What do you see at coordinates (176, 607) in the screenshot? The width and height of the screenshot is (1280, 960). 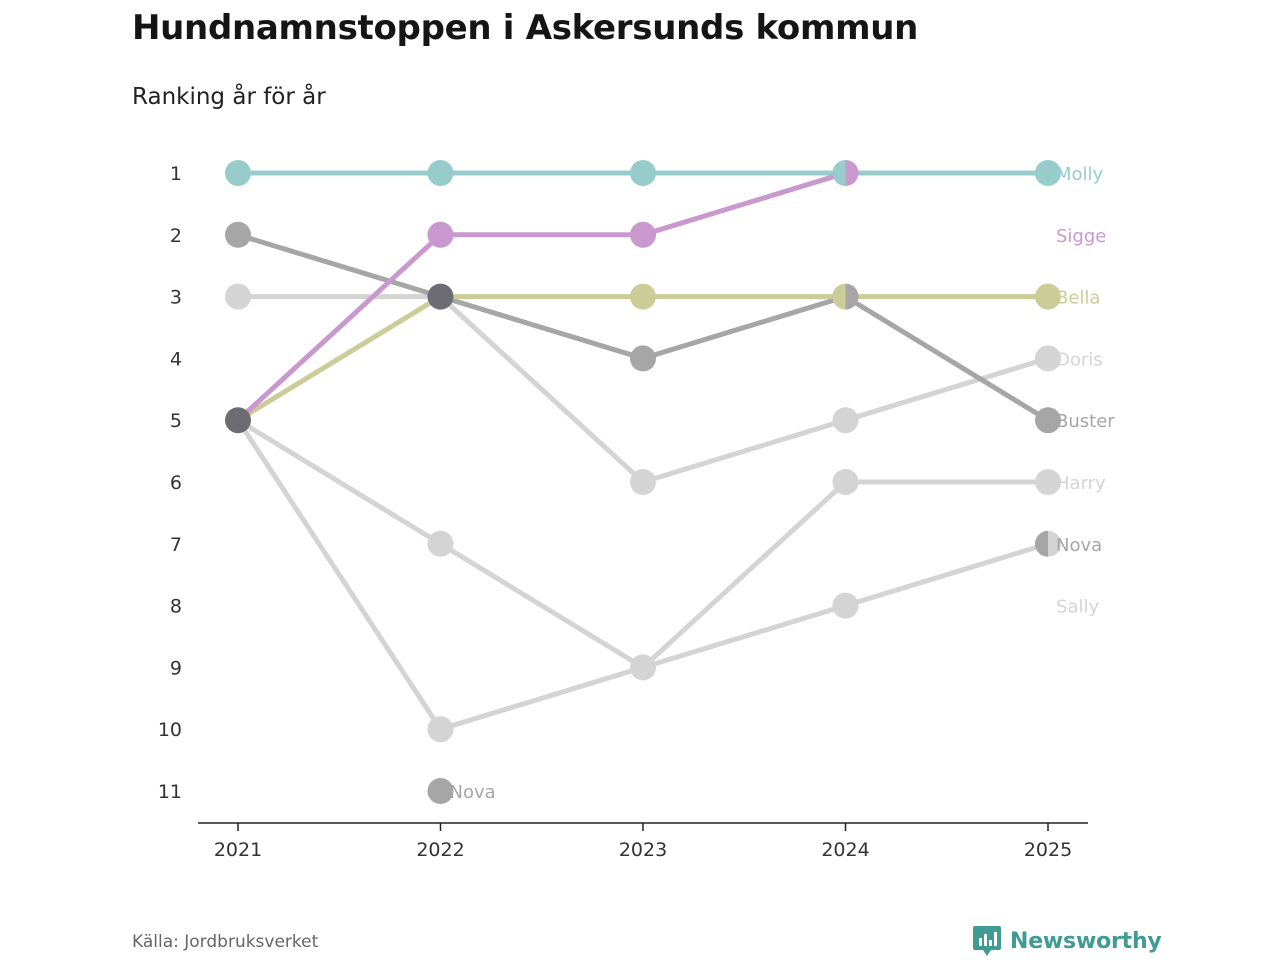 I see `y-tick-label-8: 8` at bounding box center [176, 607].